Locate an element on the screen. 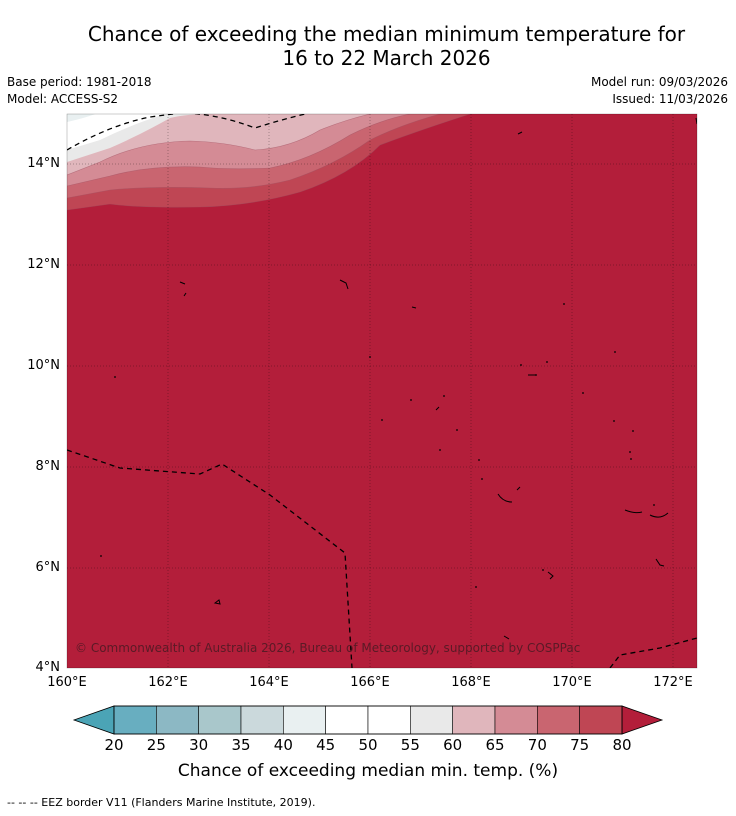 This screenshot has height=816, width=736. lat-label-8n: 8°N is located at coordinates (48, 466).